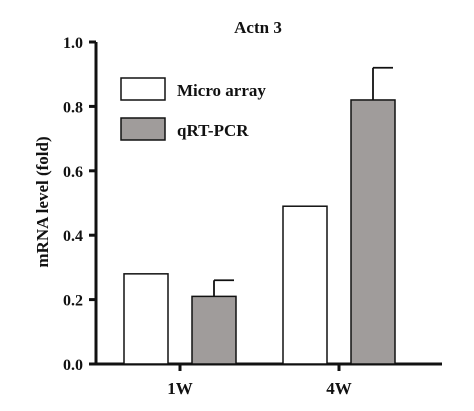 The width and height of the screenshot is (474, 411). I want to click on legend-label: Micro array, so click(221, 90).